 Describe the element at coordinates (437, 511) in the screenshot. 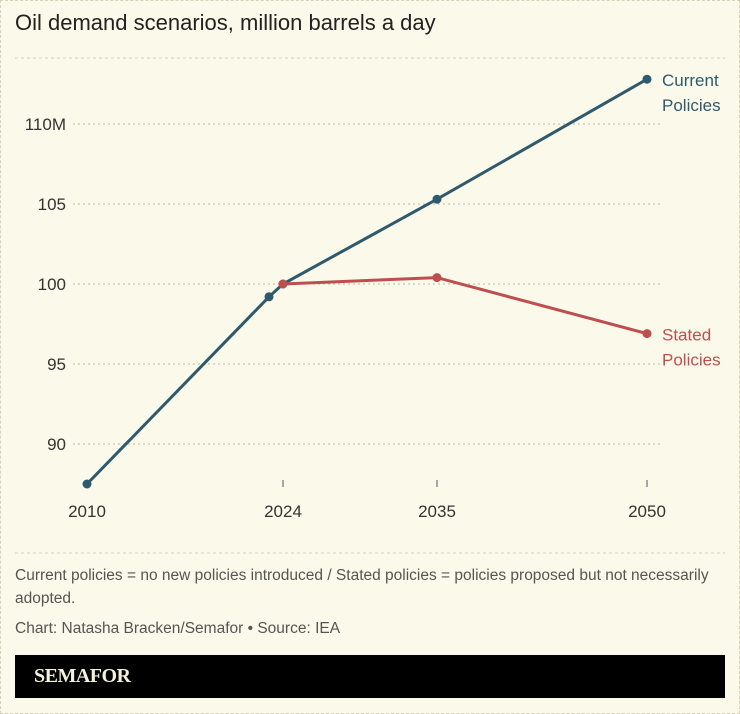

I see `x-tick-label: 2035` at that location.